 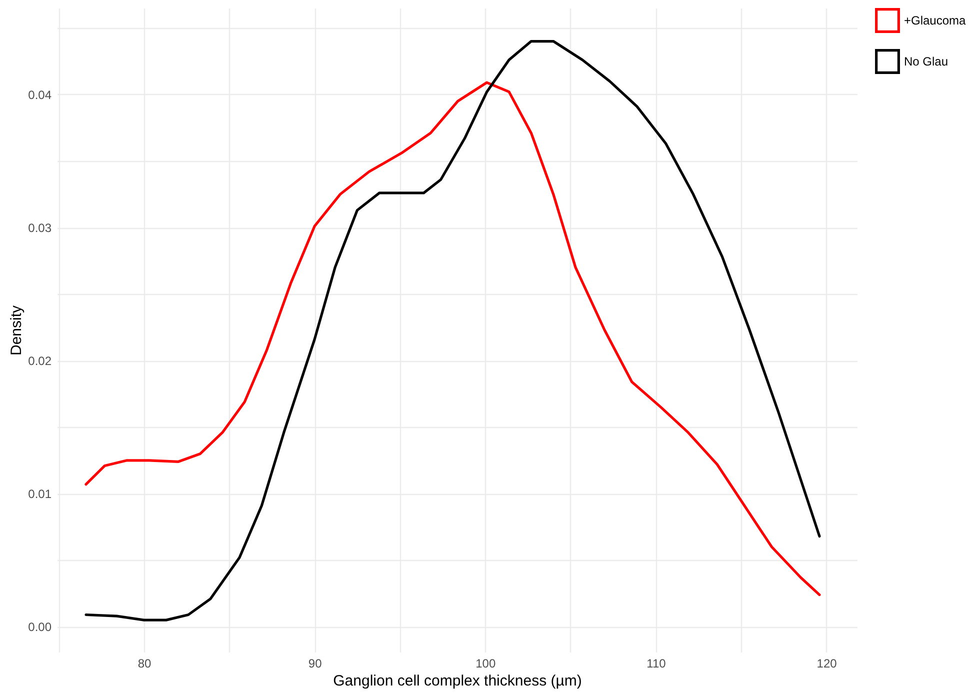 I want to click on x-tick-label: 80, so click(x=145, y=663).